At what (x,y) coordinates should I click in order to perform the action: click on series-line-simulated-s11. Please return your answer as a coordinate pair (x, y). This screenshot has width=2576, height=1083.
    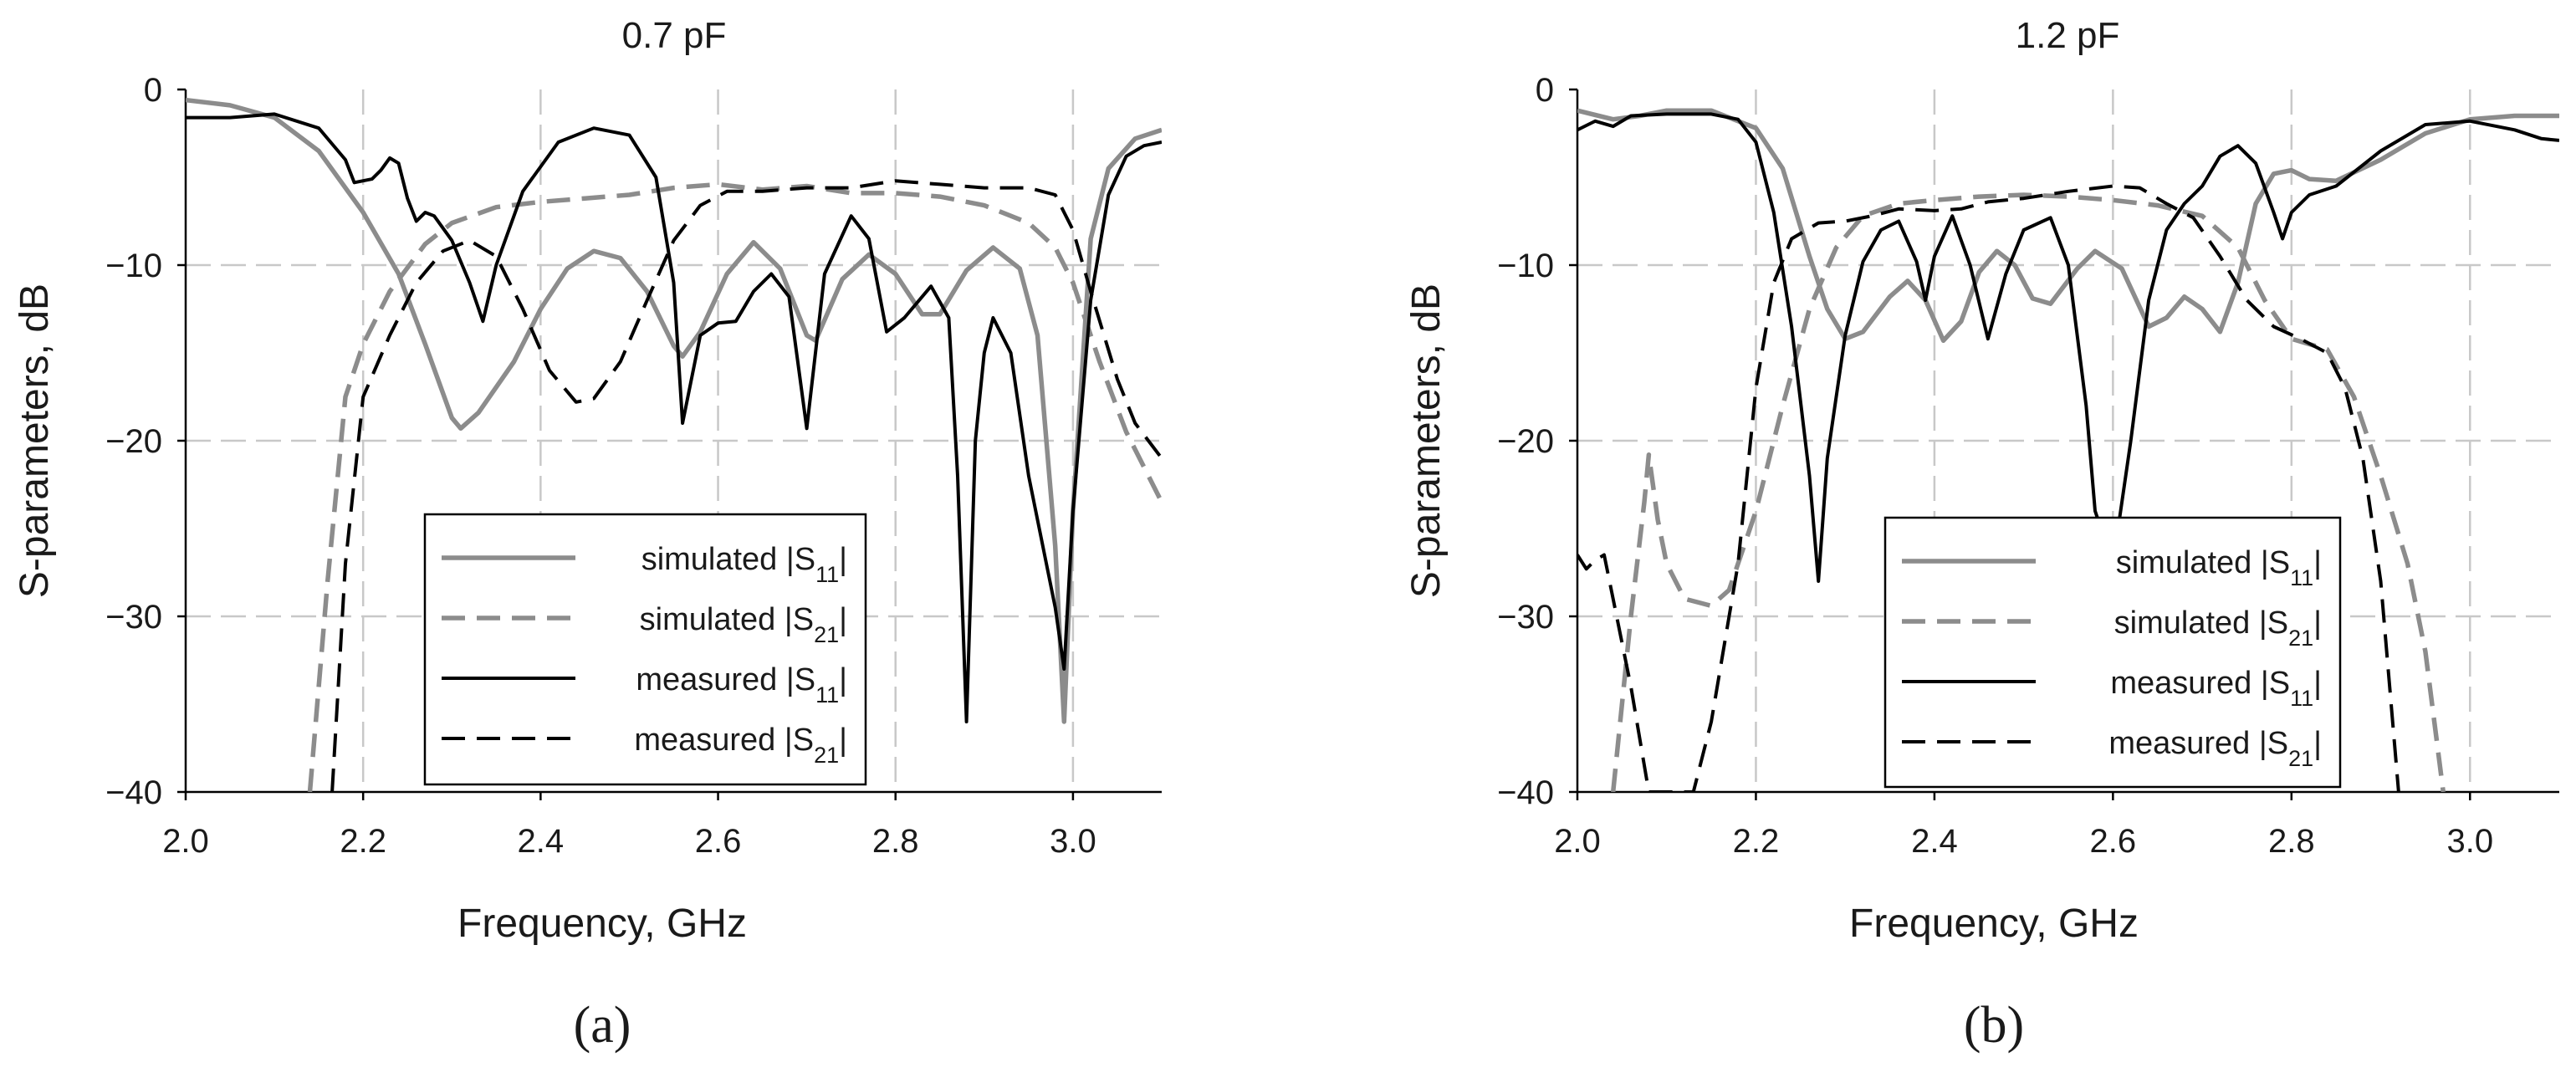
    Looking at the image, I should click on (2068, 226).